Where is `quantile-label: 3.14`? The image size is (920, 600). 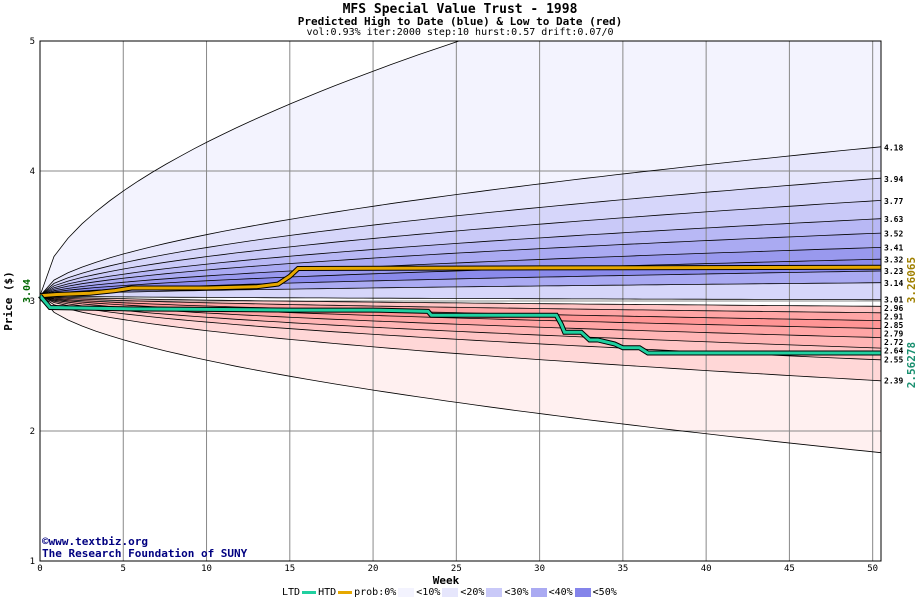
quantile-label: 3.14 is located at coordinates (893, 283).